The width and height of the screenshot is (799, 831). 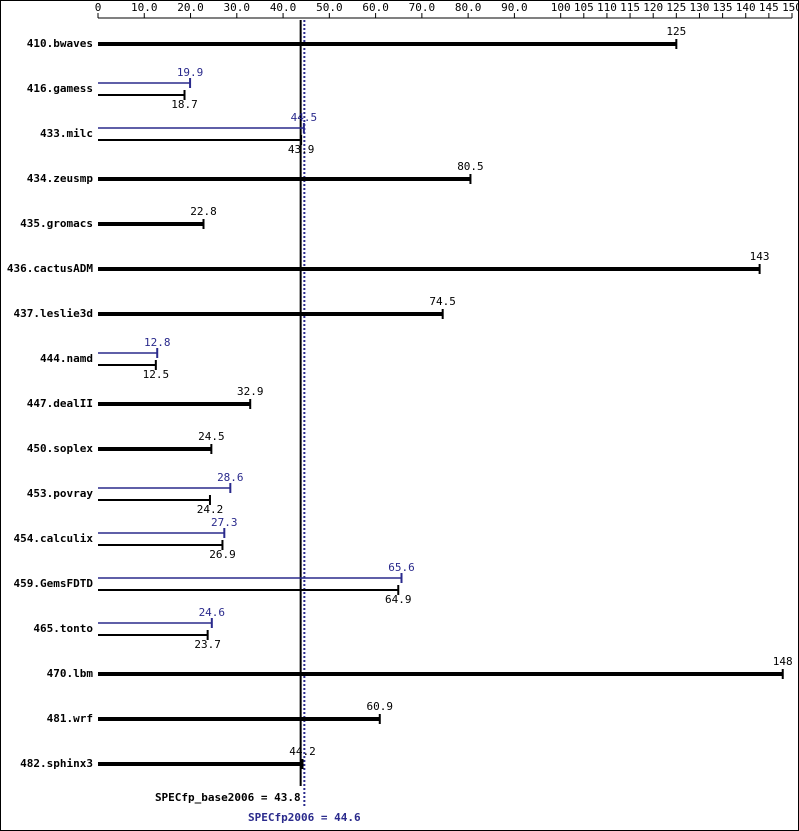 What do you see at coordinates (66, 133) in the screenshot?
I see `category-label: 433.milc` at bounding box center [66, 133].